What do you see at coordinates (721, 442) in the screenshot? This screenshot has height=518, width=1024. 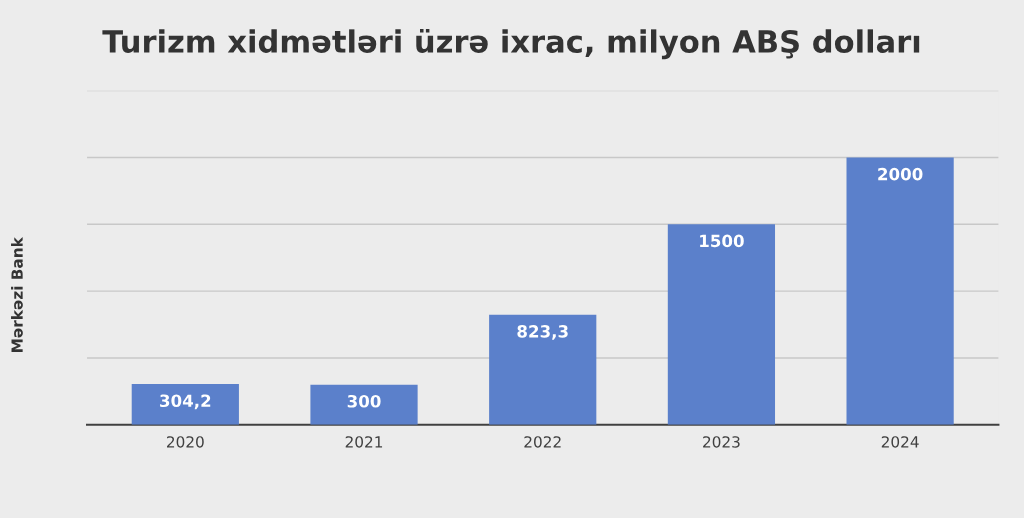 I see `x-tick-label: 2023` at bounding box center [721, 442].